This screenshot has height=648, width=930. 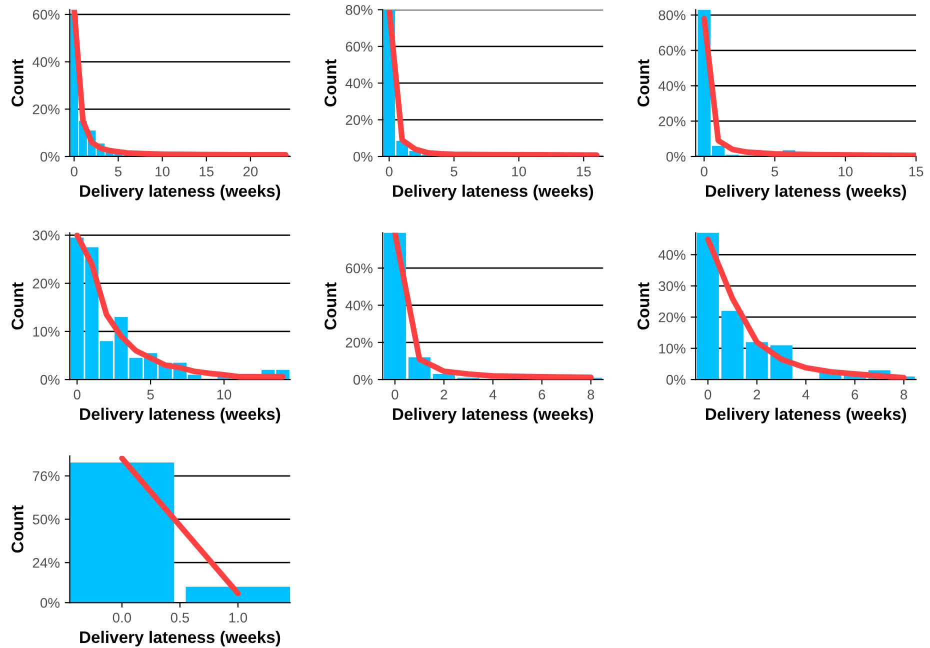 I want to click on x-tick-label: 20, so click(x=250, y=171).